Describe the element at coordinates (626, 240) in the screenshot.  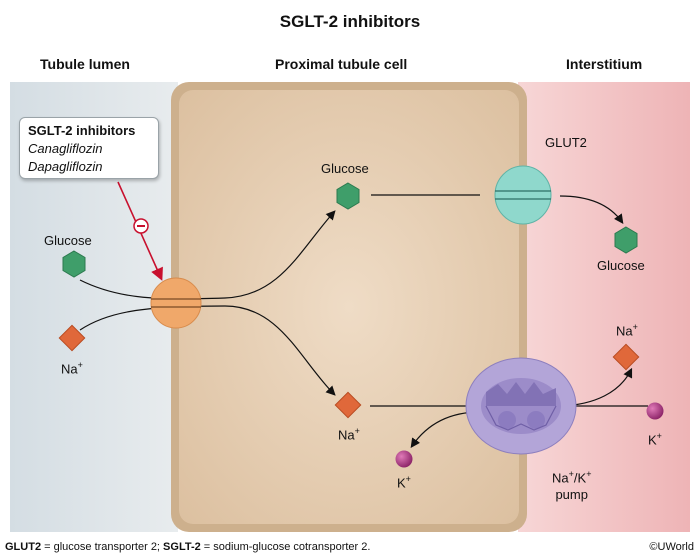
I see `interstitium-glucose-icon` at that location.